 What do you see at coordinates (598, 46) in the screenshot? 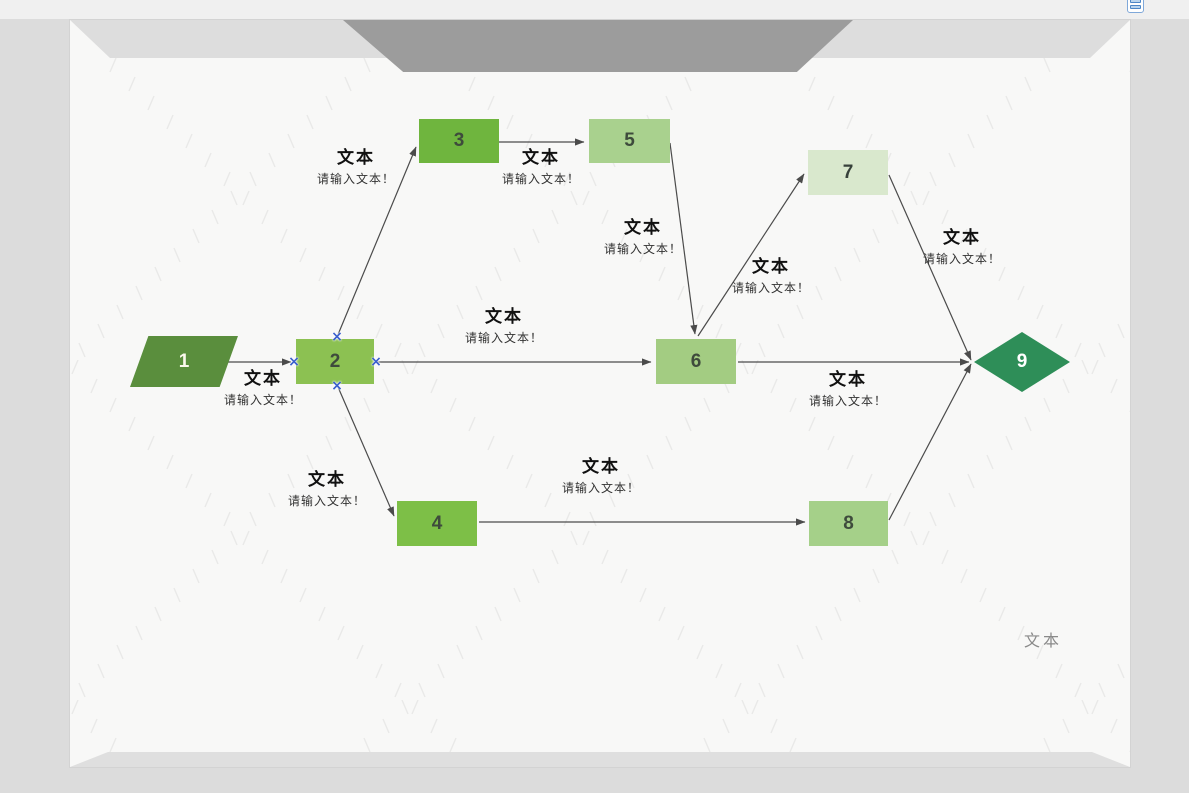
I see `frame-top-panel` at bounding box center [598, 46].